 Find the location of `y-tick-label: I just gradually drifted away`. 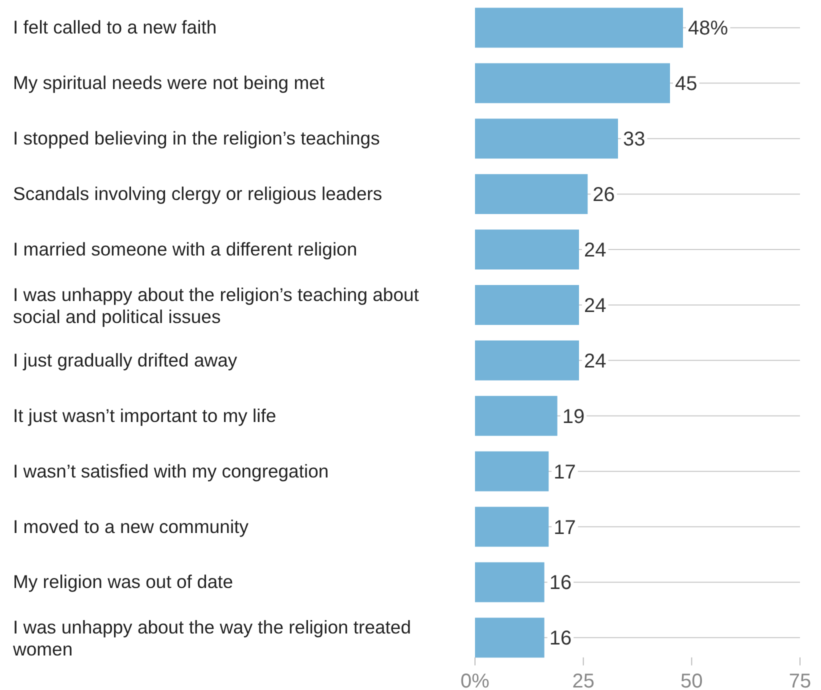

y-tick-label: I just gradually drifted away is located at coordinates (125, 359).